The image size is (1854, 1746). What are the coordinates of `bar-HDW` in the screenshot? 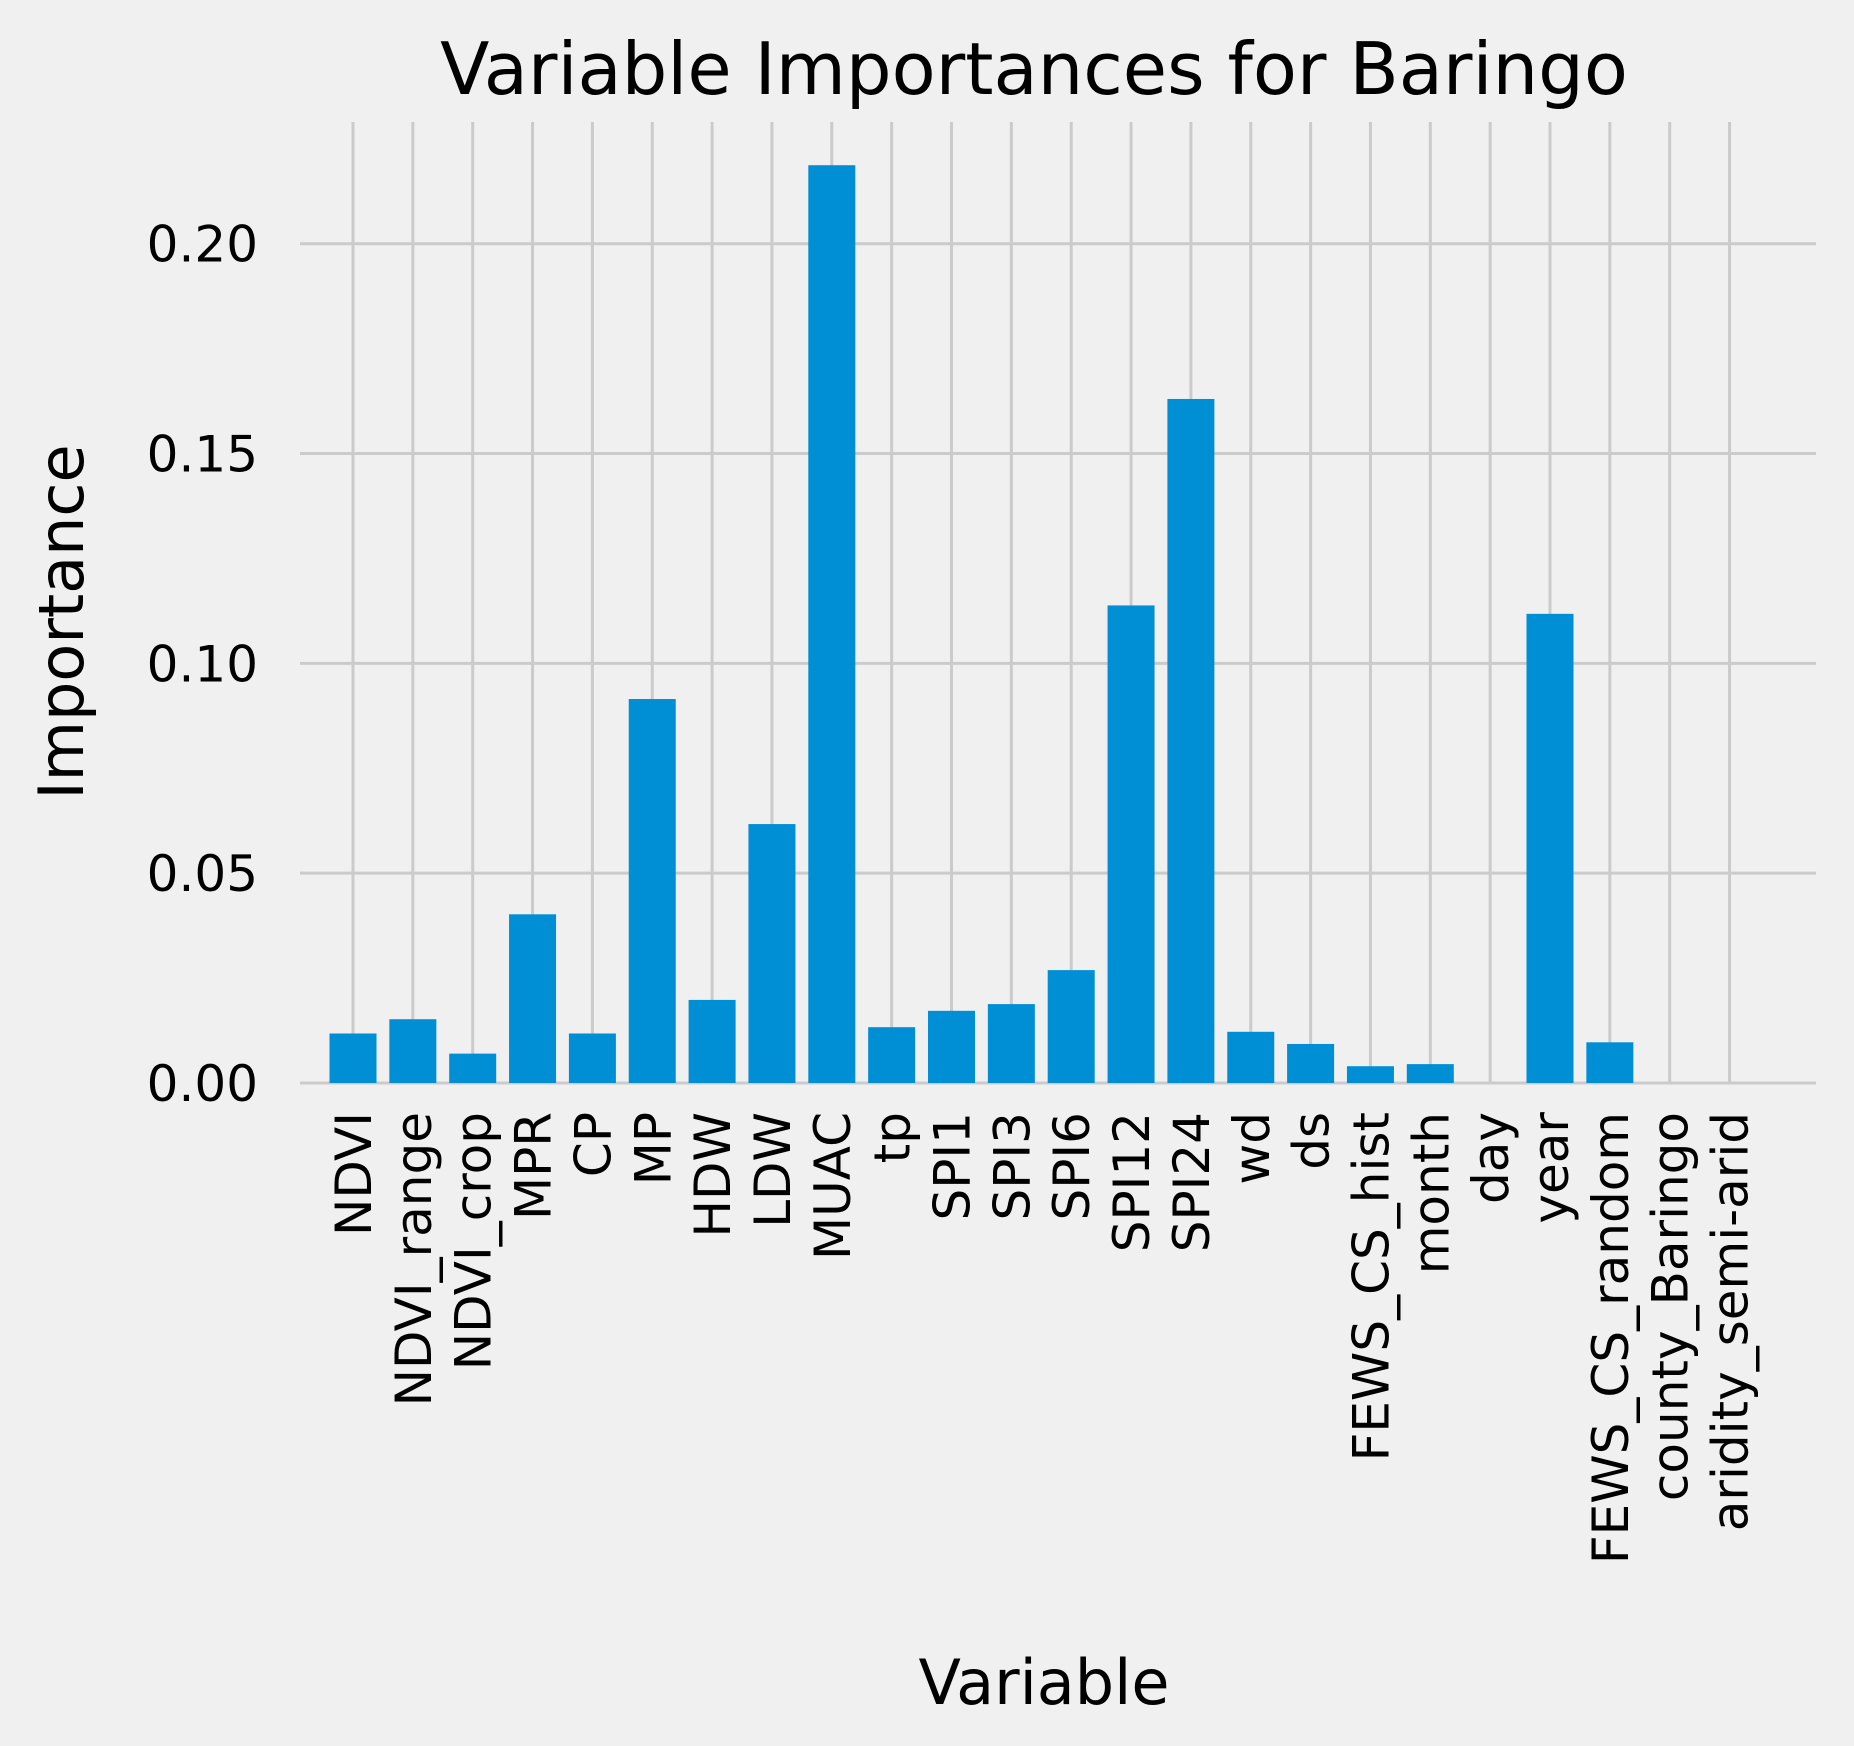 It's located at (712, 1041).